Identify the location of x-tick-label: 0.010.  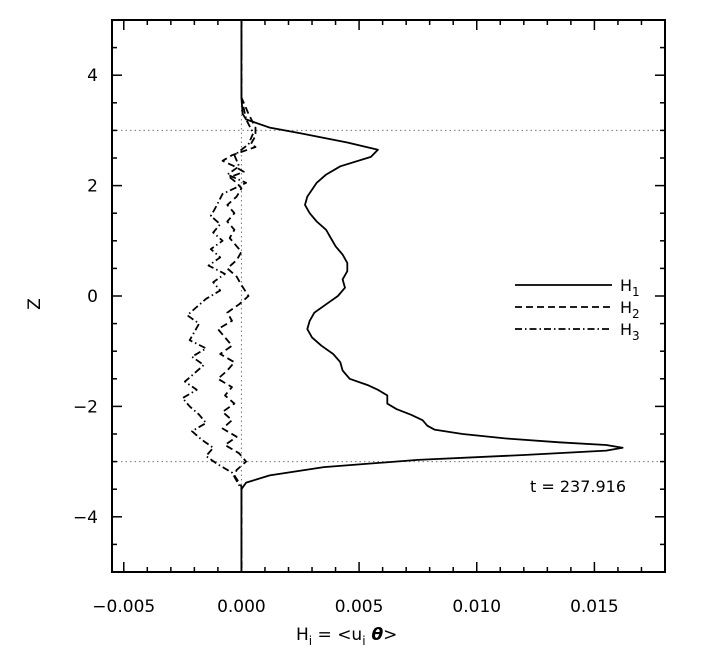
(476, 607).